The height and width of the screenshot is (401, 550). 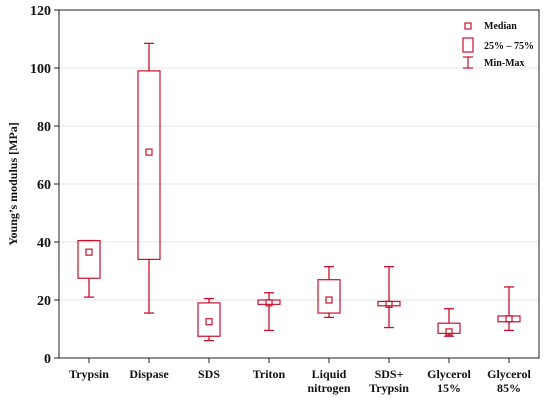 I want to click on y-axis-label: Young’s modulus [MPa], so click(x=13, y=184).